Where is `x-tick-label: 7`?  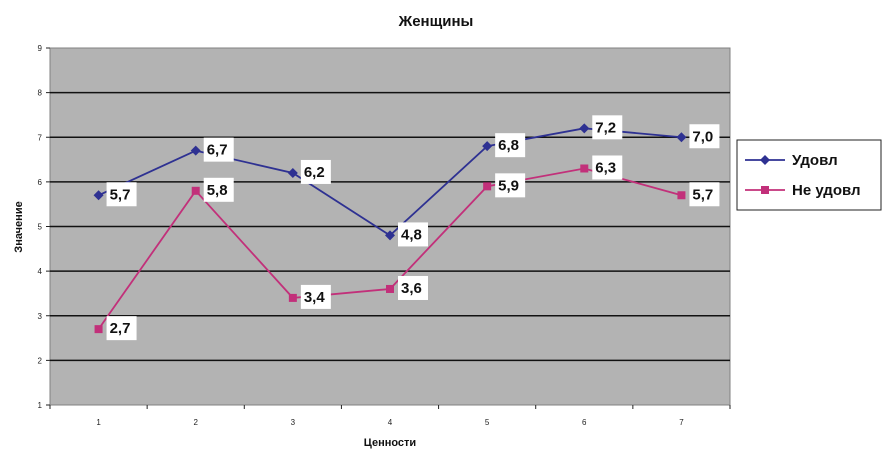
x-tick-label: 7 is located at coordinates (681, 422).